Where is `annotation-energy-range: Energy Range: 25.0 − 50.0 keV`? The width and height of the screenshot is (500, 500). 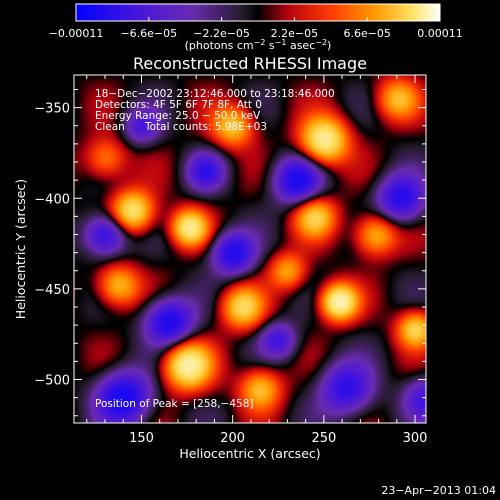 annotation-energy-range: Energy Range: 25.0 − 50.0 keV is located at coordinates (178, 116).